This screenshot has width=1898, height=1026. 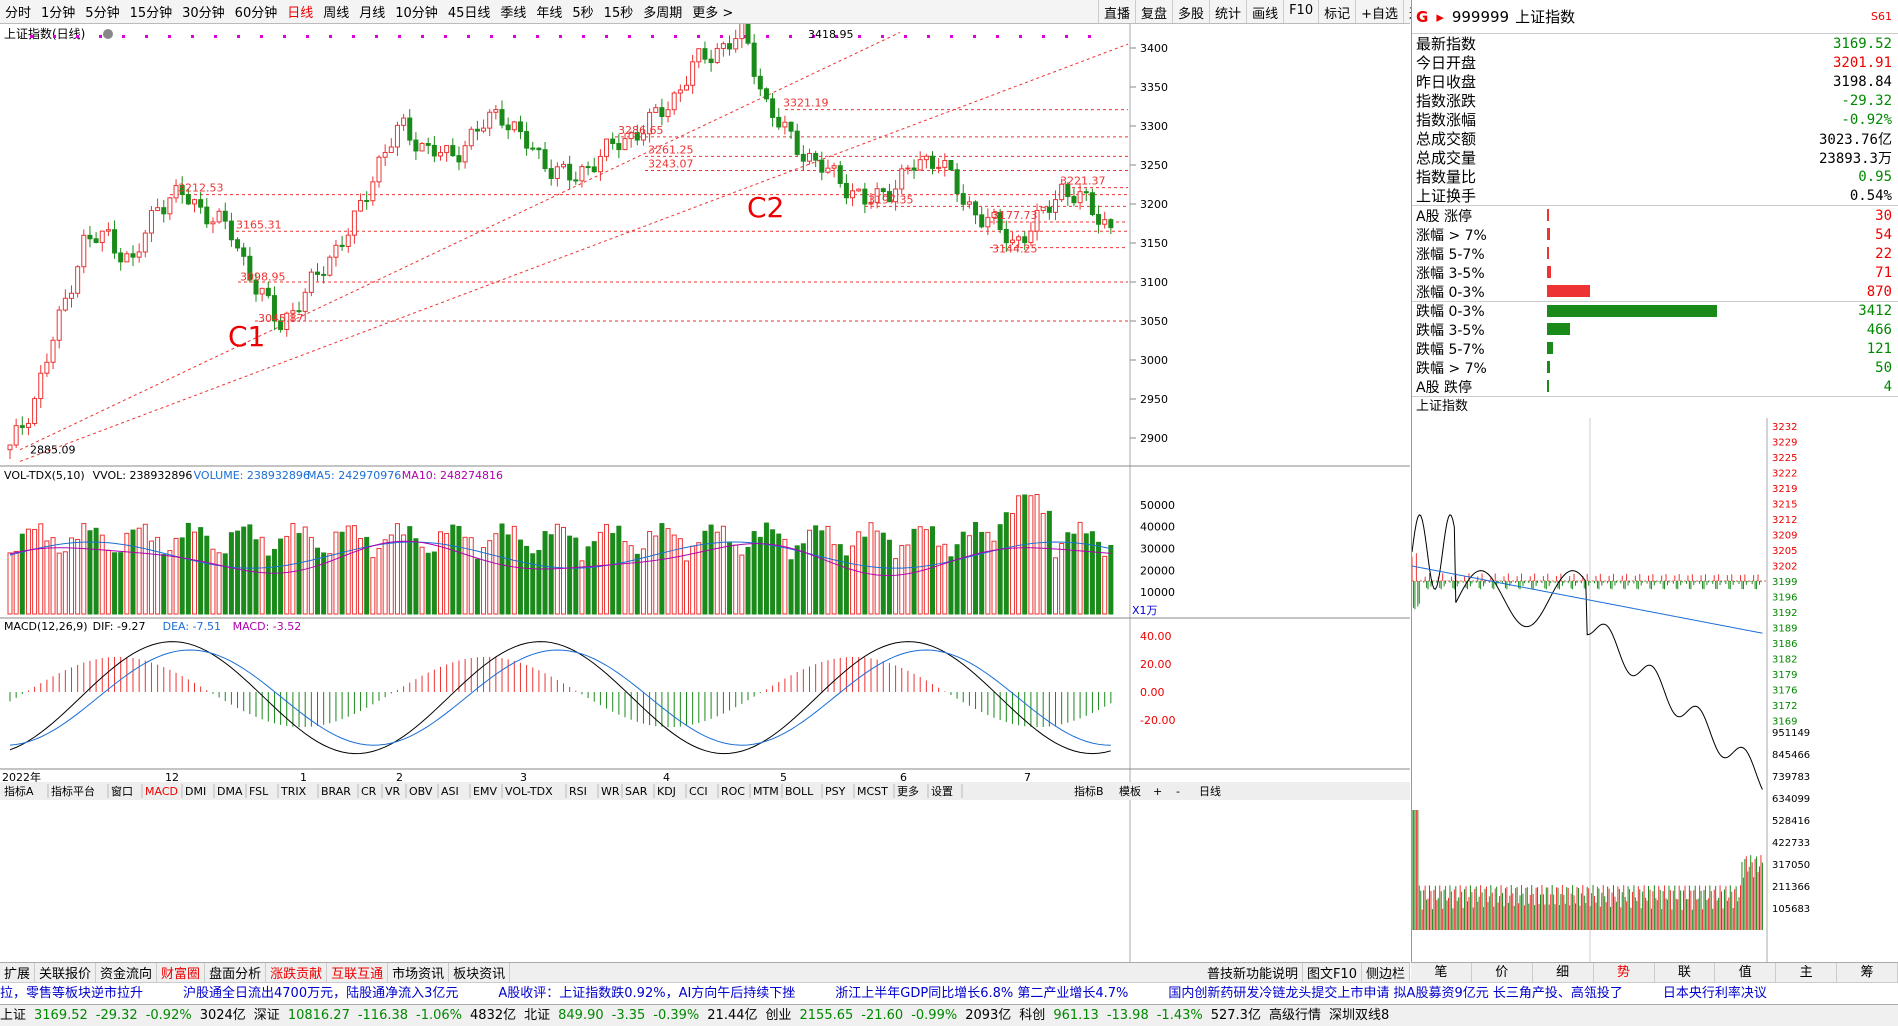 What do you see at coordinates (450, 791) in the screenshot?
I see `indicator-tab-12: ASI` at bounding box center [450, 791].